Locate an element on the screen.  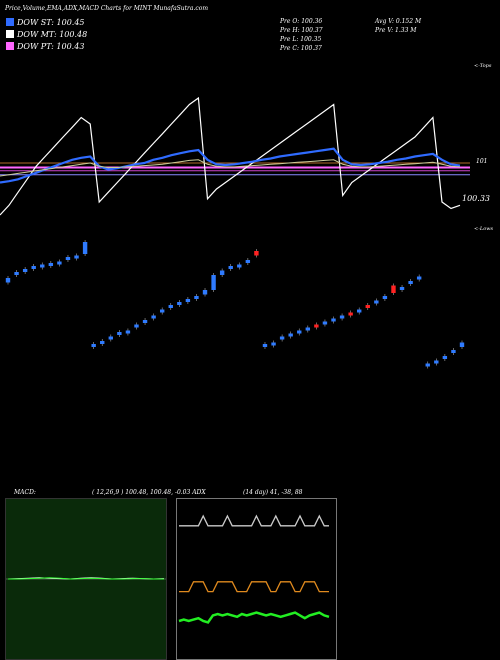
tops-label: <-Tops is located at coordinates (483, 66).